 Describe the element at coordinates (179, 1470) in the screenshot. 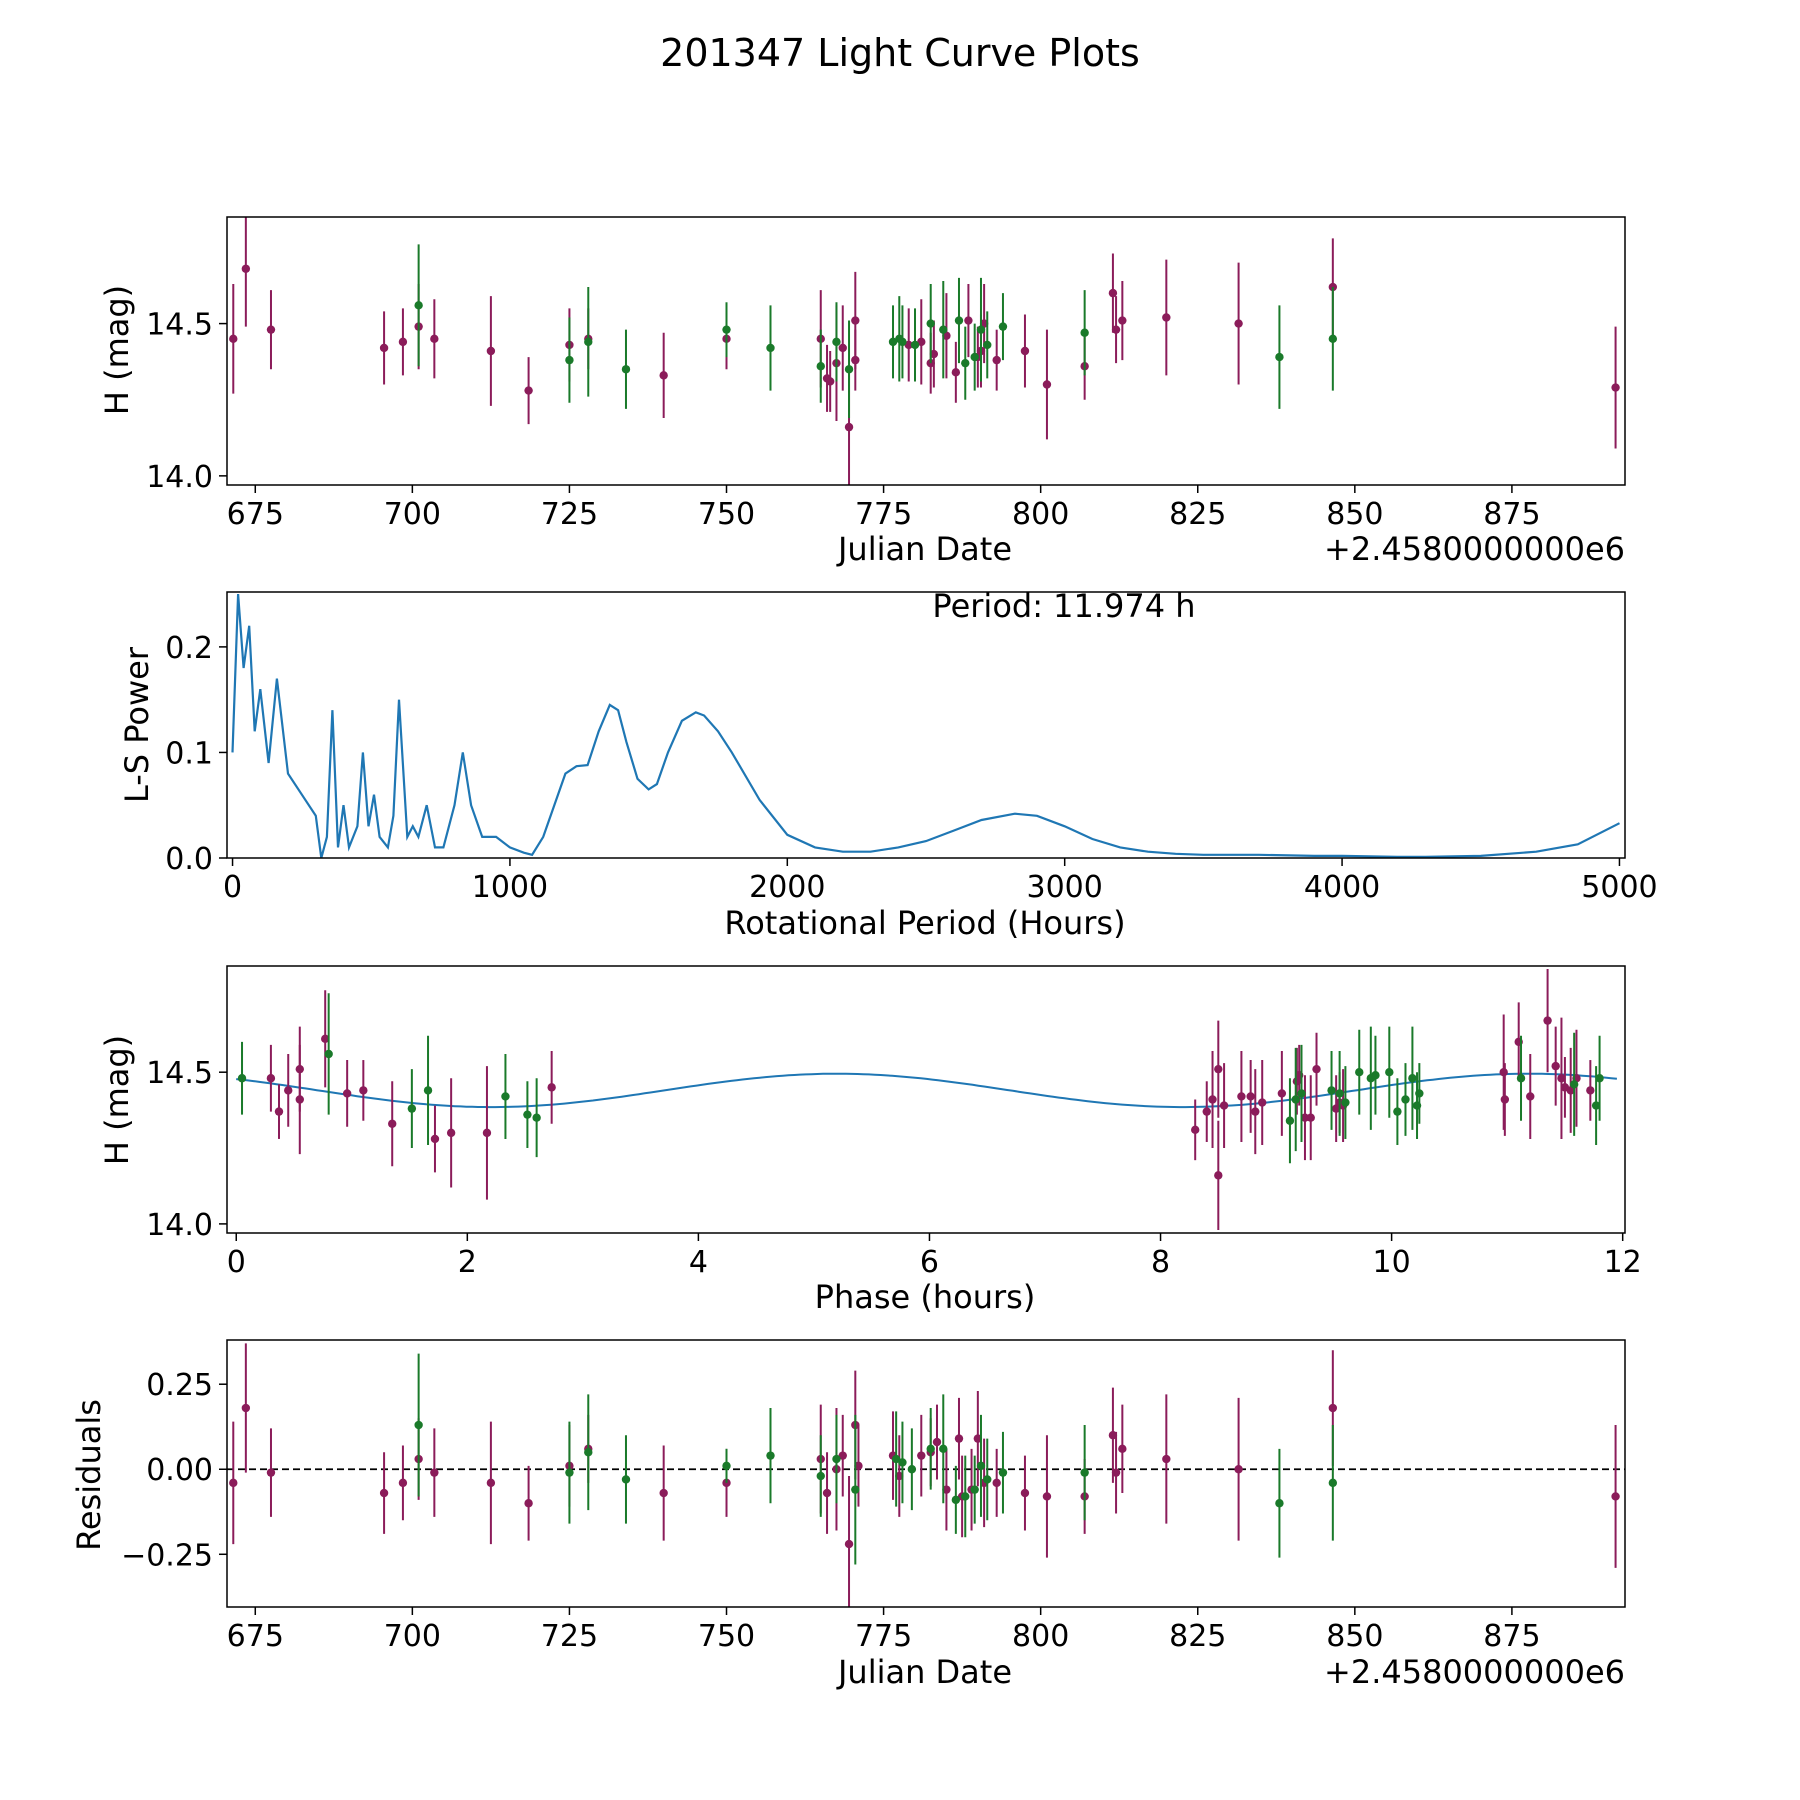

I see `residuals-ytick-label: 0.00` at that location.